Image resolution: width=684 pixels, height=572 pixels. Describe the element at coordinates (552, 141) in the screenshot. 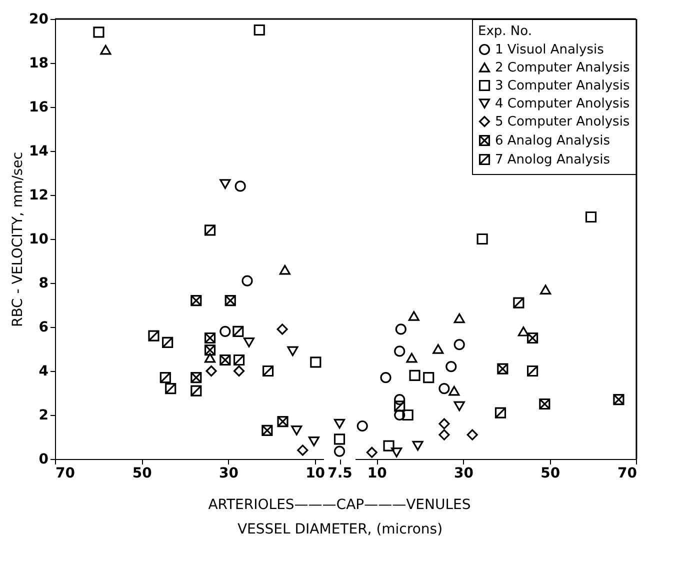

I see `legend-label: 6 Analog Analysis` at that location.